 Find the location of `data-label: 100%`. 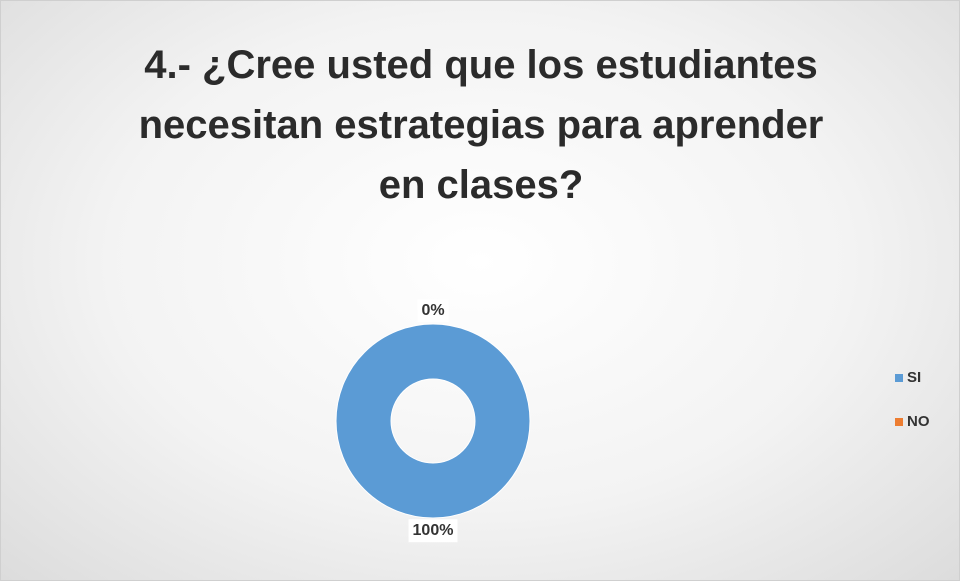

data-label: 100% is located at coordinates (433, 530).